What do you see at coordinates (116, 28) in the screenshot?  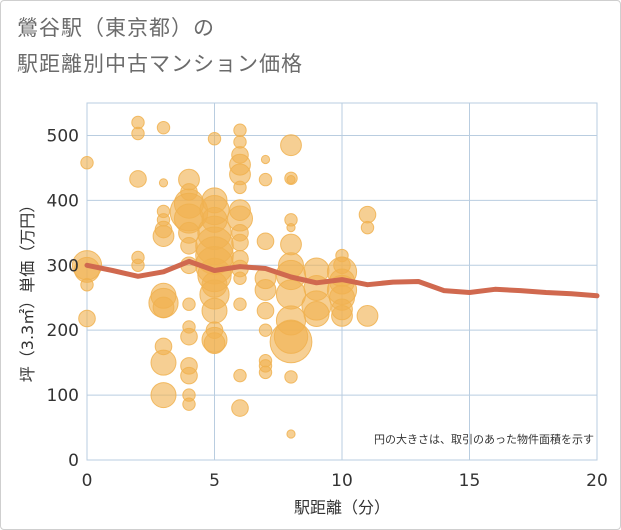 I see `chart-title-line1: 鶯谷駅（東京都）の` at bounding box center [116, 28].